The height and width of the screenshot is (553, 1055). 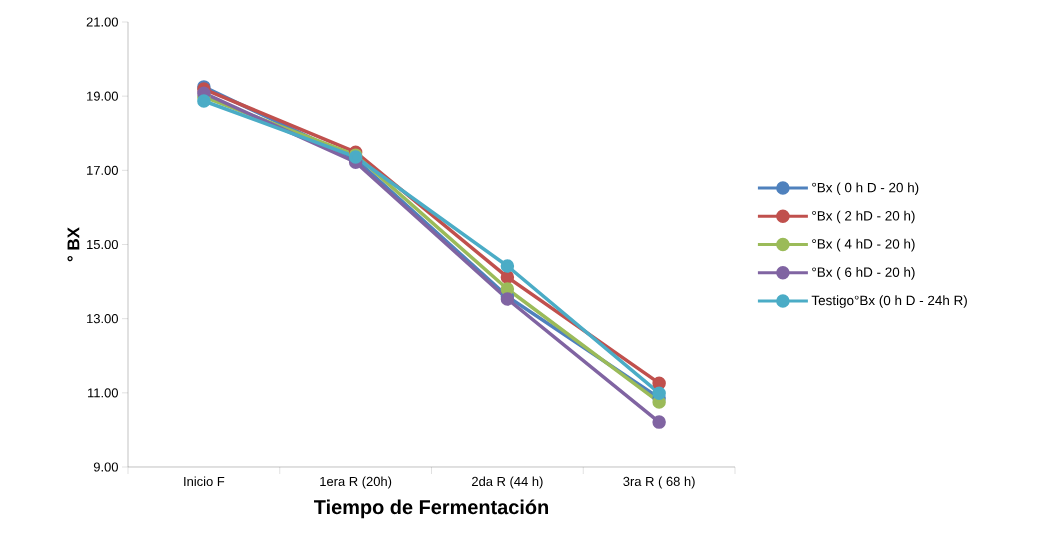 I want to click on x-tick-label: 2da R (44 h), so click(x=507, y=482).